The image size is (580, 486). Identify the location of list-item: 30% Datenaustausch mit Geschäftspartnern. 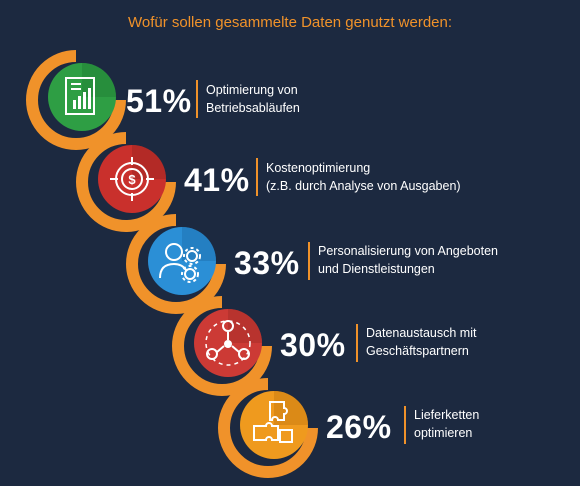
(369, 346).